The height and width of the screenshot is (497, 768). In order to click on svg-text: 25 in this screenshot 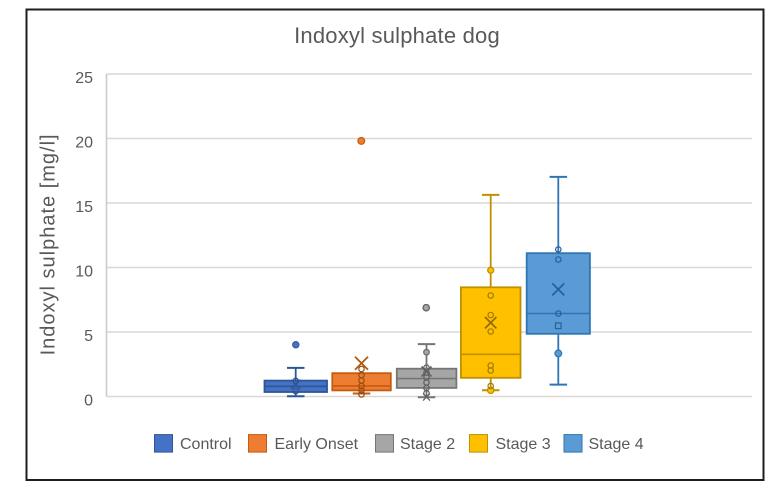, I will do `click(84, 78)`.